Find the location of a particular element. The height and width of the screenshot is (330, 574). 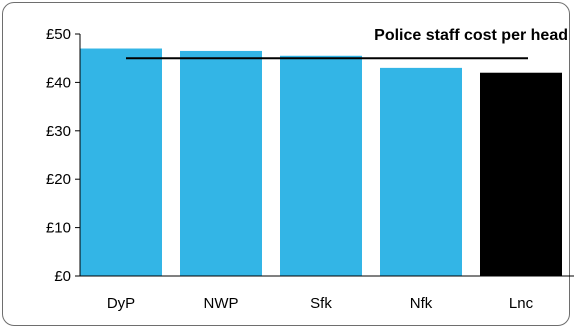

chart-title: Police staff cost per head is located at coordinates (471, 35).